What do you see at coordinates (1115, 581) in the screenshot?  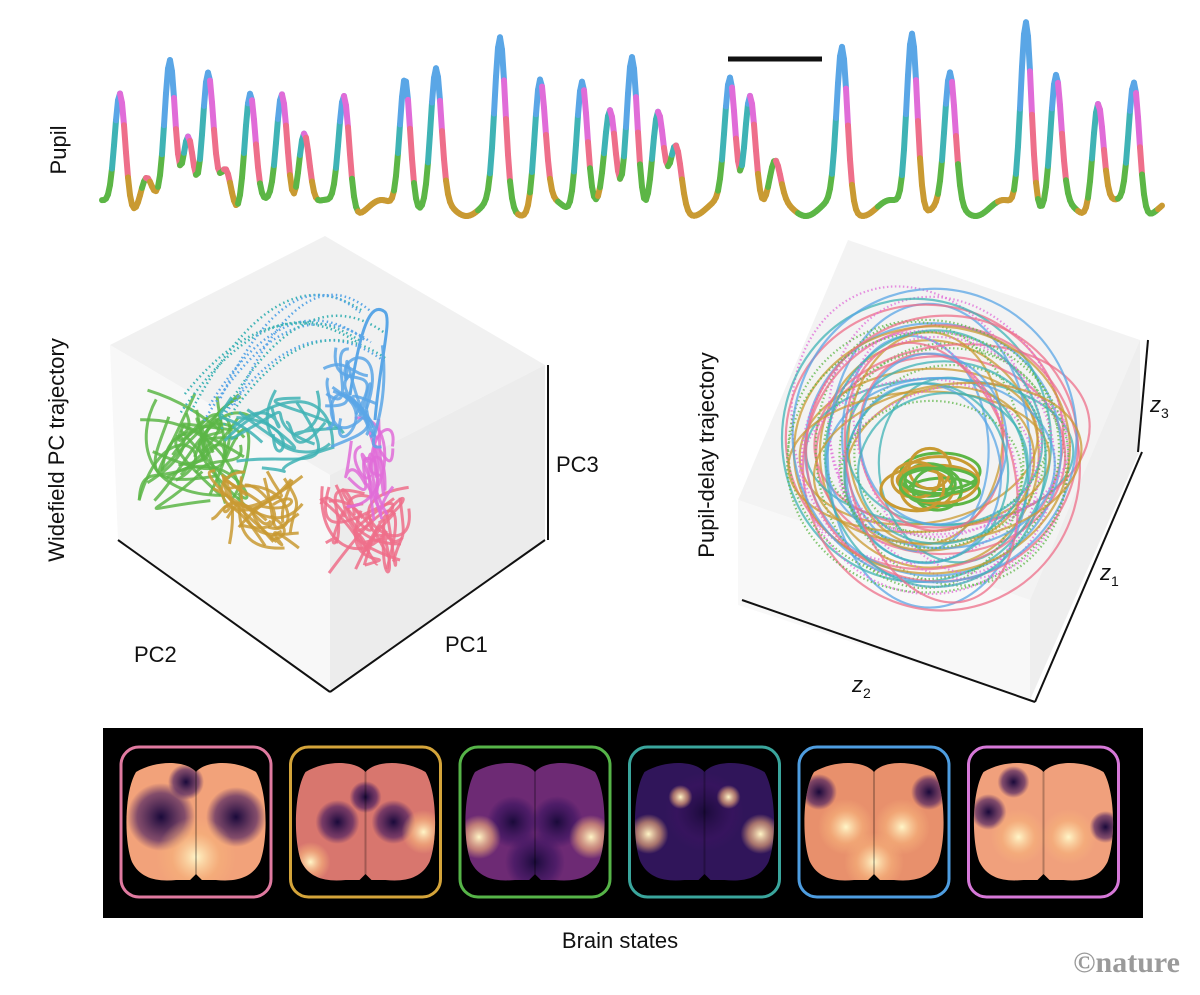 I see `axis-label-z1-sub: 1` at bounding box center [1115, 581].